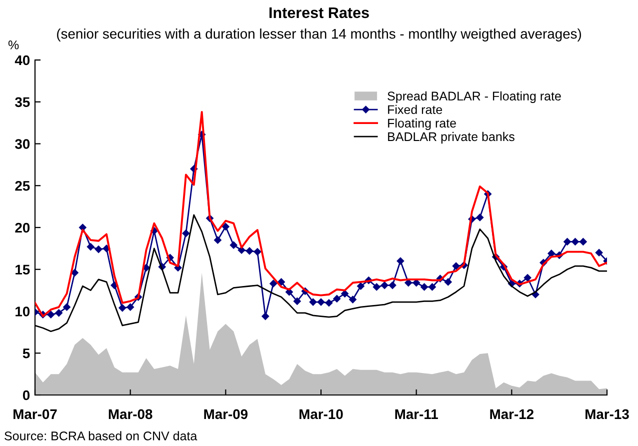 The image size is (638, 446). Describe the element at coordinates (451, 138) in the screenshot. I see `legend-label: BADLAR private banks` at that location.